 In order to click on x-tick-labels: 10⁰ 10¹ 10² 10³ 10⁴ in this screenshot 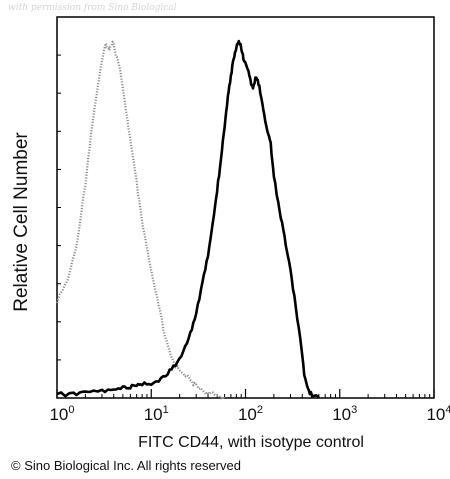, I will do `click(249, 414)`.